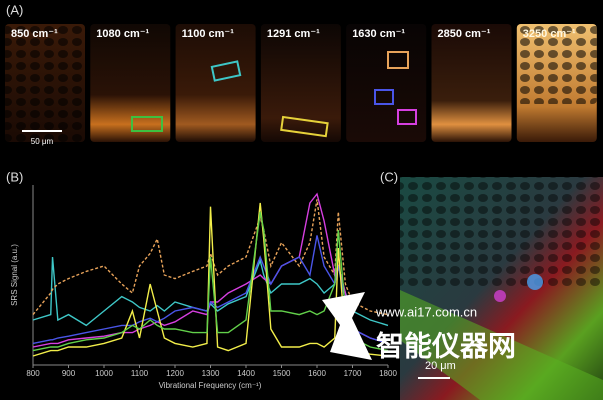 This screenshot has height=400, width=603. I want to click on x-tick-label: 1700, so click(353, 373).